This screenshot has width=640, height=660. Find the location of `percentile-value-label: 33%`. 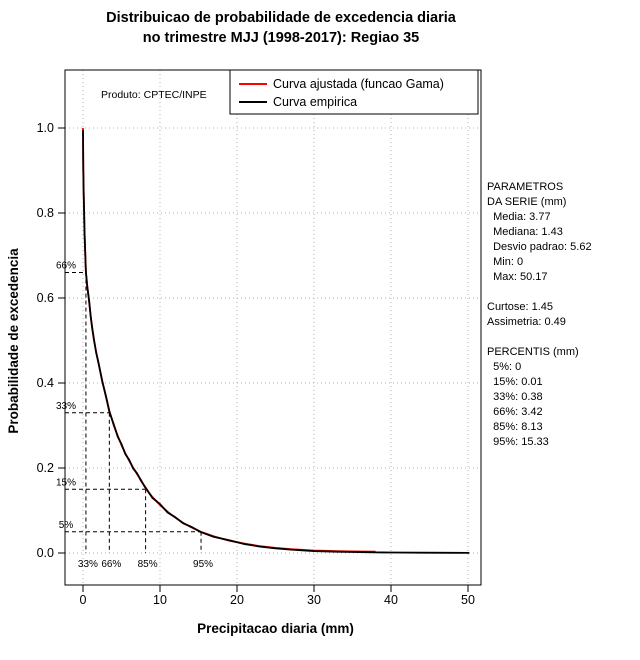

percentile-value-label: 33% is located at coordinates (88, 564).